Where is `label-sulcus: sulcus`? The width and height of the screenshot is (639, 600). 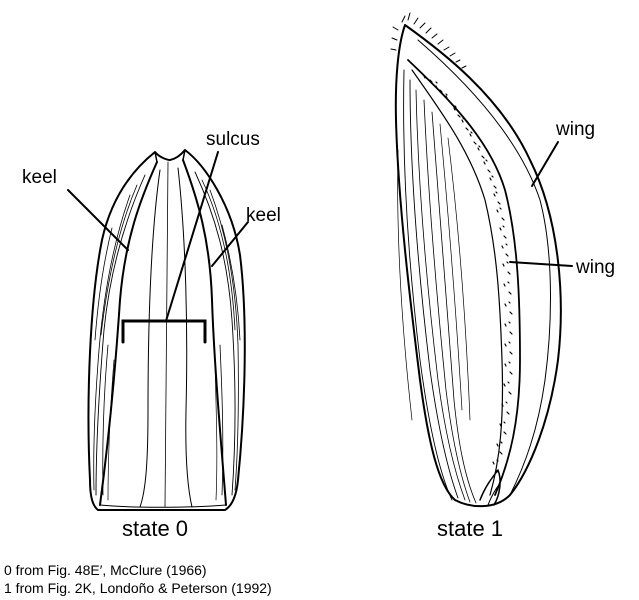 label-sulcus: sulcus is located at coordinates (233, 139).